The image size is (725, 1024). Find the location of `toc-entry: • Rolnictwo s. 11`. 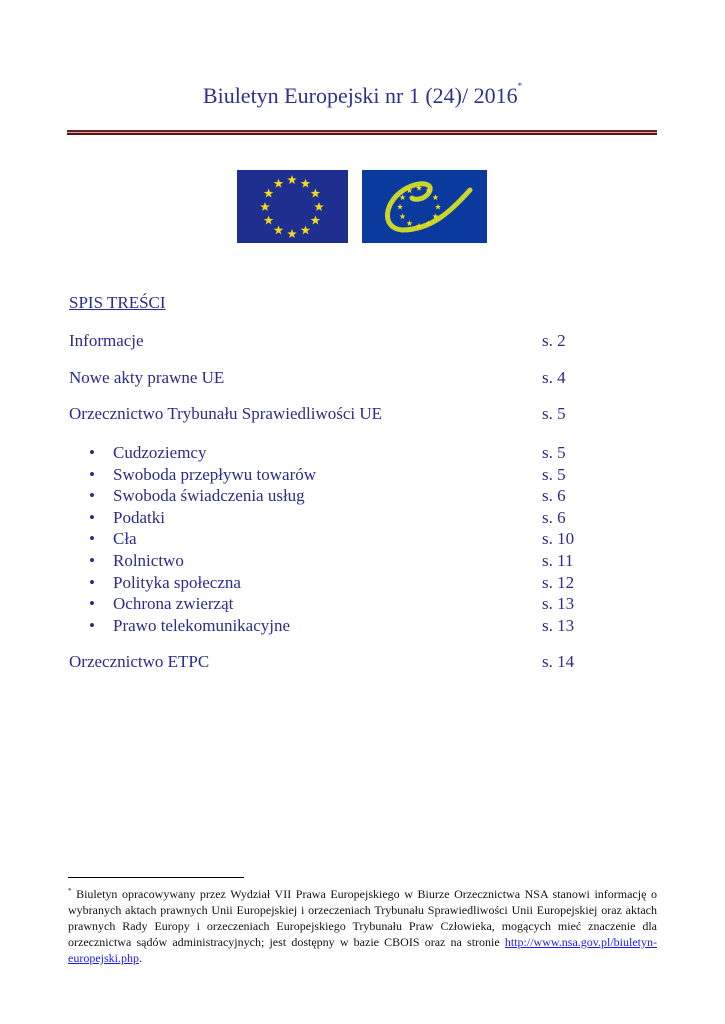

toc-entry: • Rolnictwo s. 11 is located at coordinates (329, 562).